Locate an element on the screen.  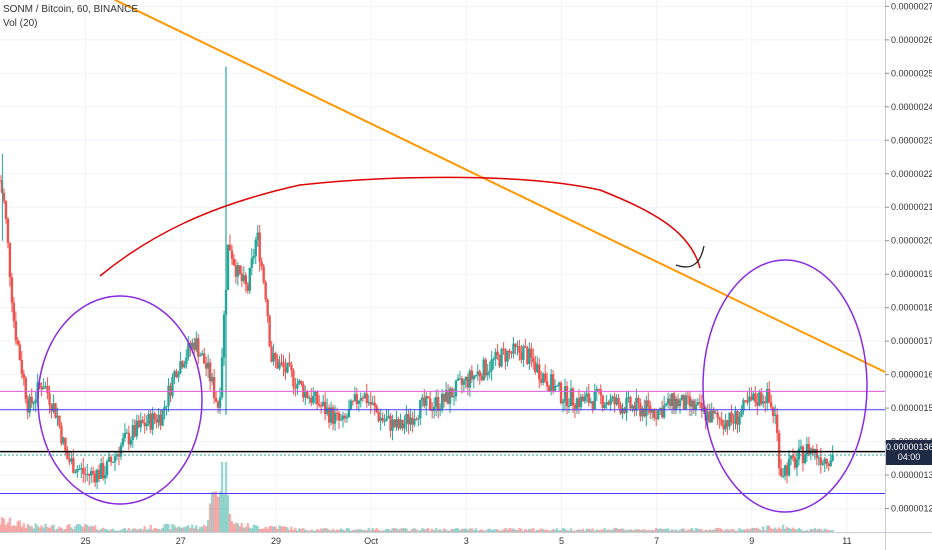
last-price-badge: 0.00000136 04:00 is located at coordinates (909, 452).